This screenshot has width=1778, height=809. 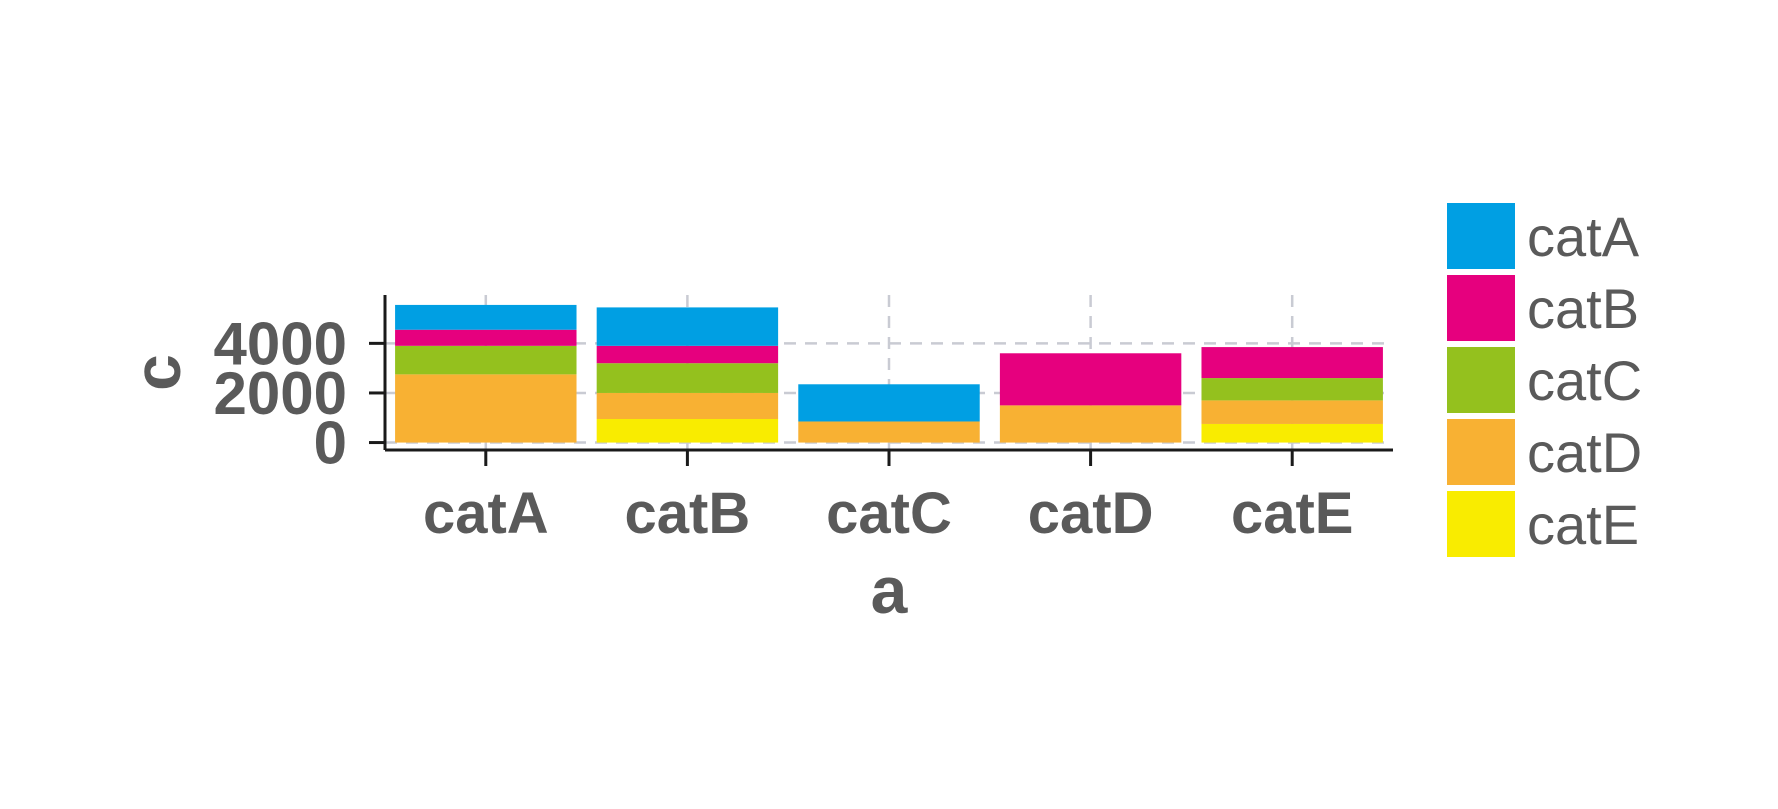 I want to click on y-axis-title: c, so click(x=157, y=372).